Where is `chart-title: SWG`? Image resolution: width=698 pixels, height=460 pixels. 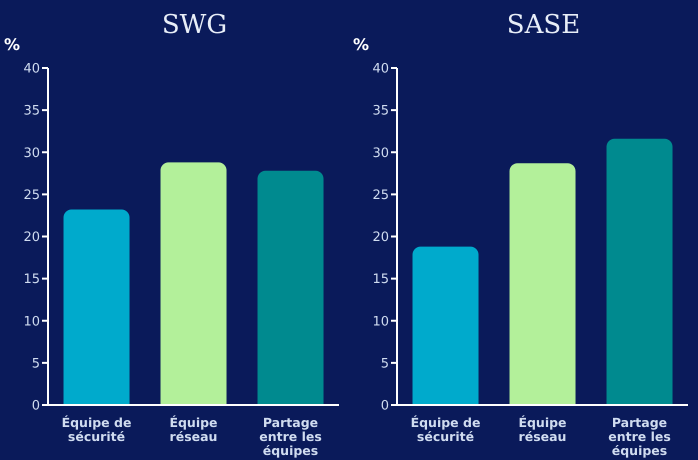 chart-title: SWG is located at coordinates (194, 25).